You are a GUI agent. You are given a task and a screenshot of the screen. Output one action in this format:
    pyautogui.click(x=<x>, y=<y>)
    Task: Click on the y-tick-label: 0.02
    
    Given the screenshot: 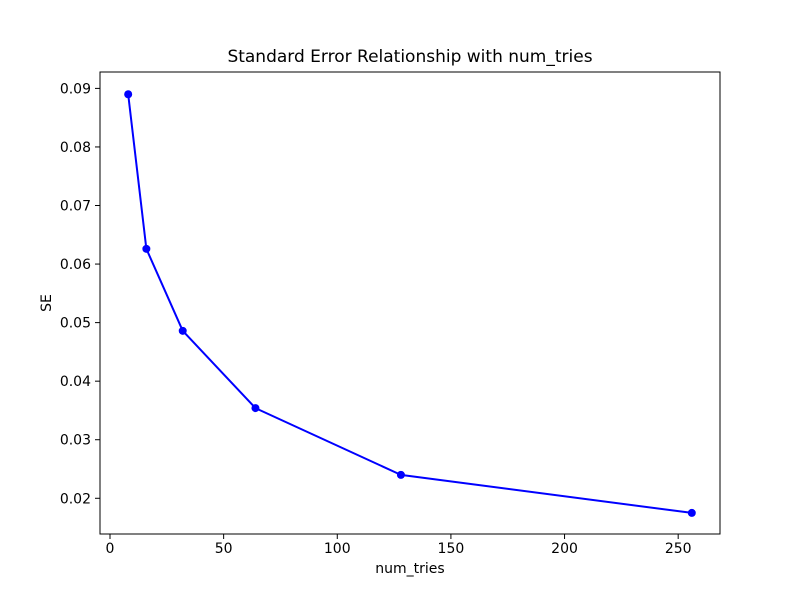 What is the action you would take?
    pyautogui.click(x=75, y=499)
    